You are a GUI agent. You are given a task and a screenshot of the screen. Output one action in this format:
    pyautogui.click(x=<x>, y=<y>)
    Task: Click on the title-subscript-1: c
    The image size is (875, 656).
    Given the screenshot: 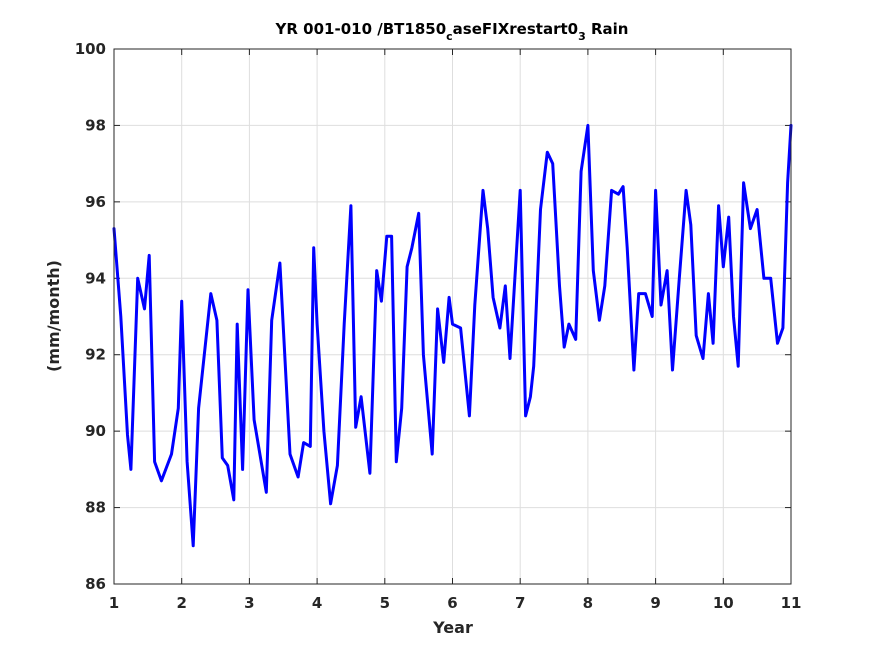 What is the action you would take?
    pyautogui.click(x=449, y=36)
    